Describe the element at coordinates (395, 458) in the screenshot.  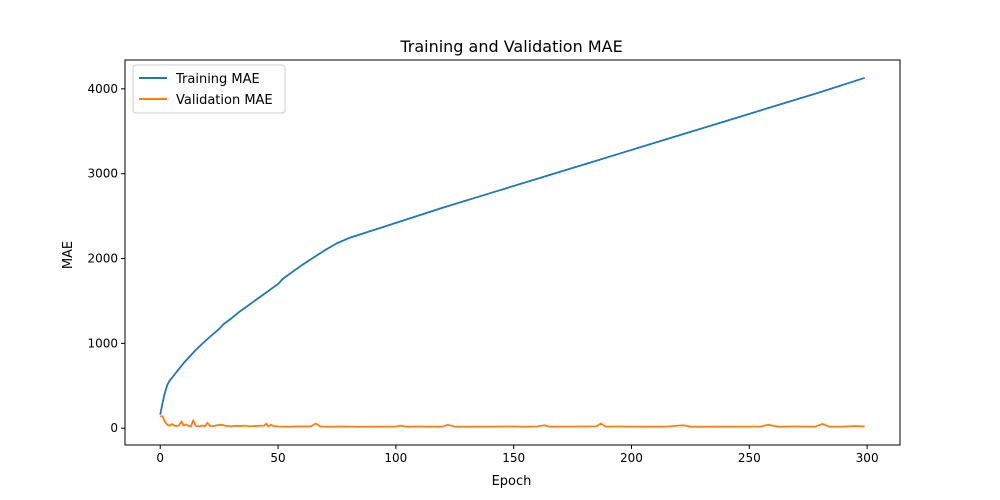
I see `x-tick-label: 100` at that location.